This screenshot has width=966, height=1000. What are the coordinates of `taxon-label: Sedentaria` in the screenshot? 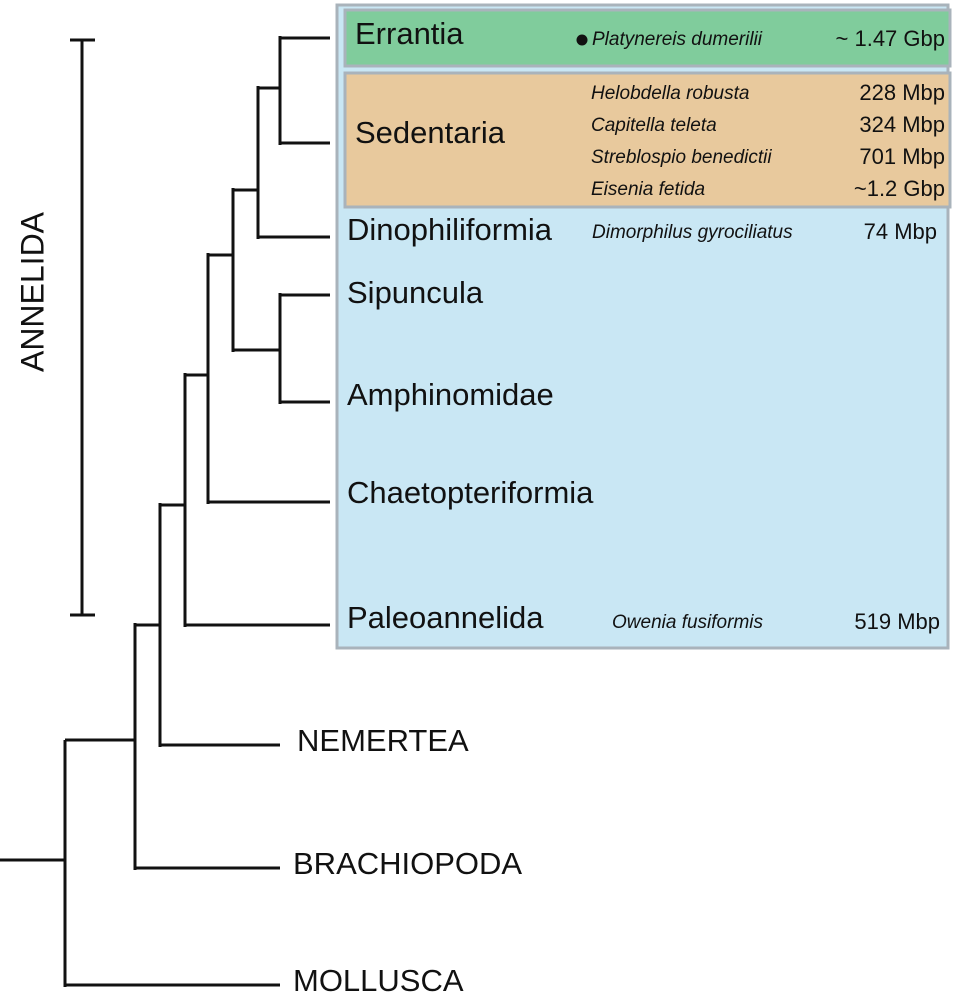 It's located at (430, 132).